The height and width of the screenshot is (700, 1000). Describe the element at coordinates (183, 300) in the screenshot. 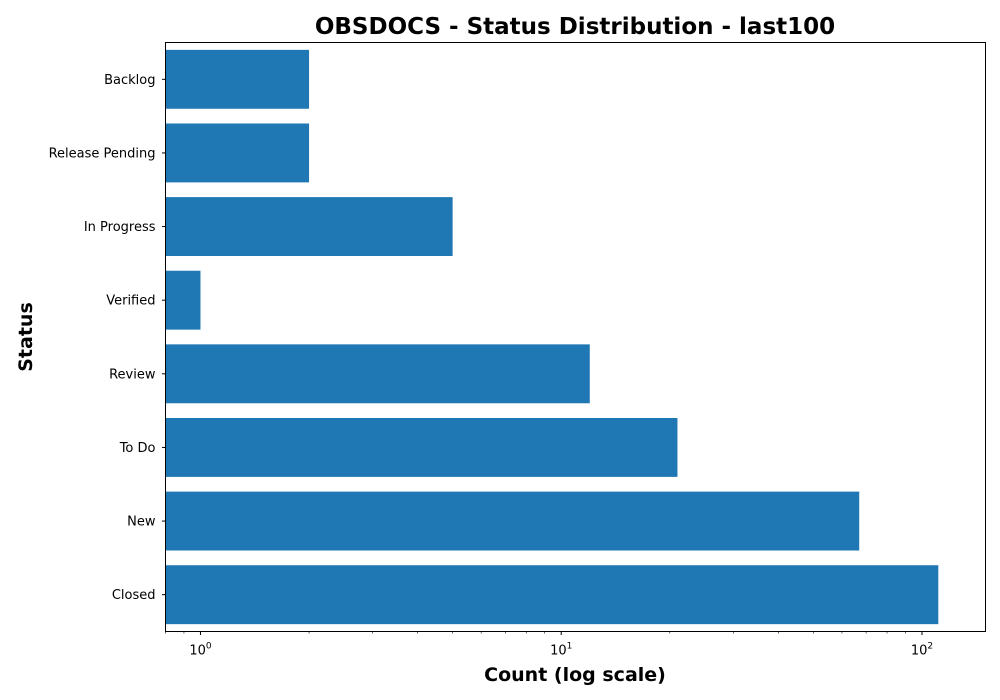

I see `bar-verified` at that location.